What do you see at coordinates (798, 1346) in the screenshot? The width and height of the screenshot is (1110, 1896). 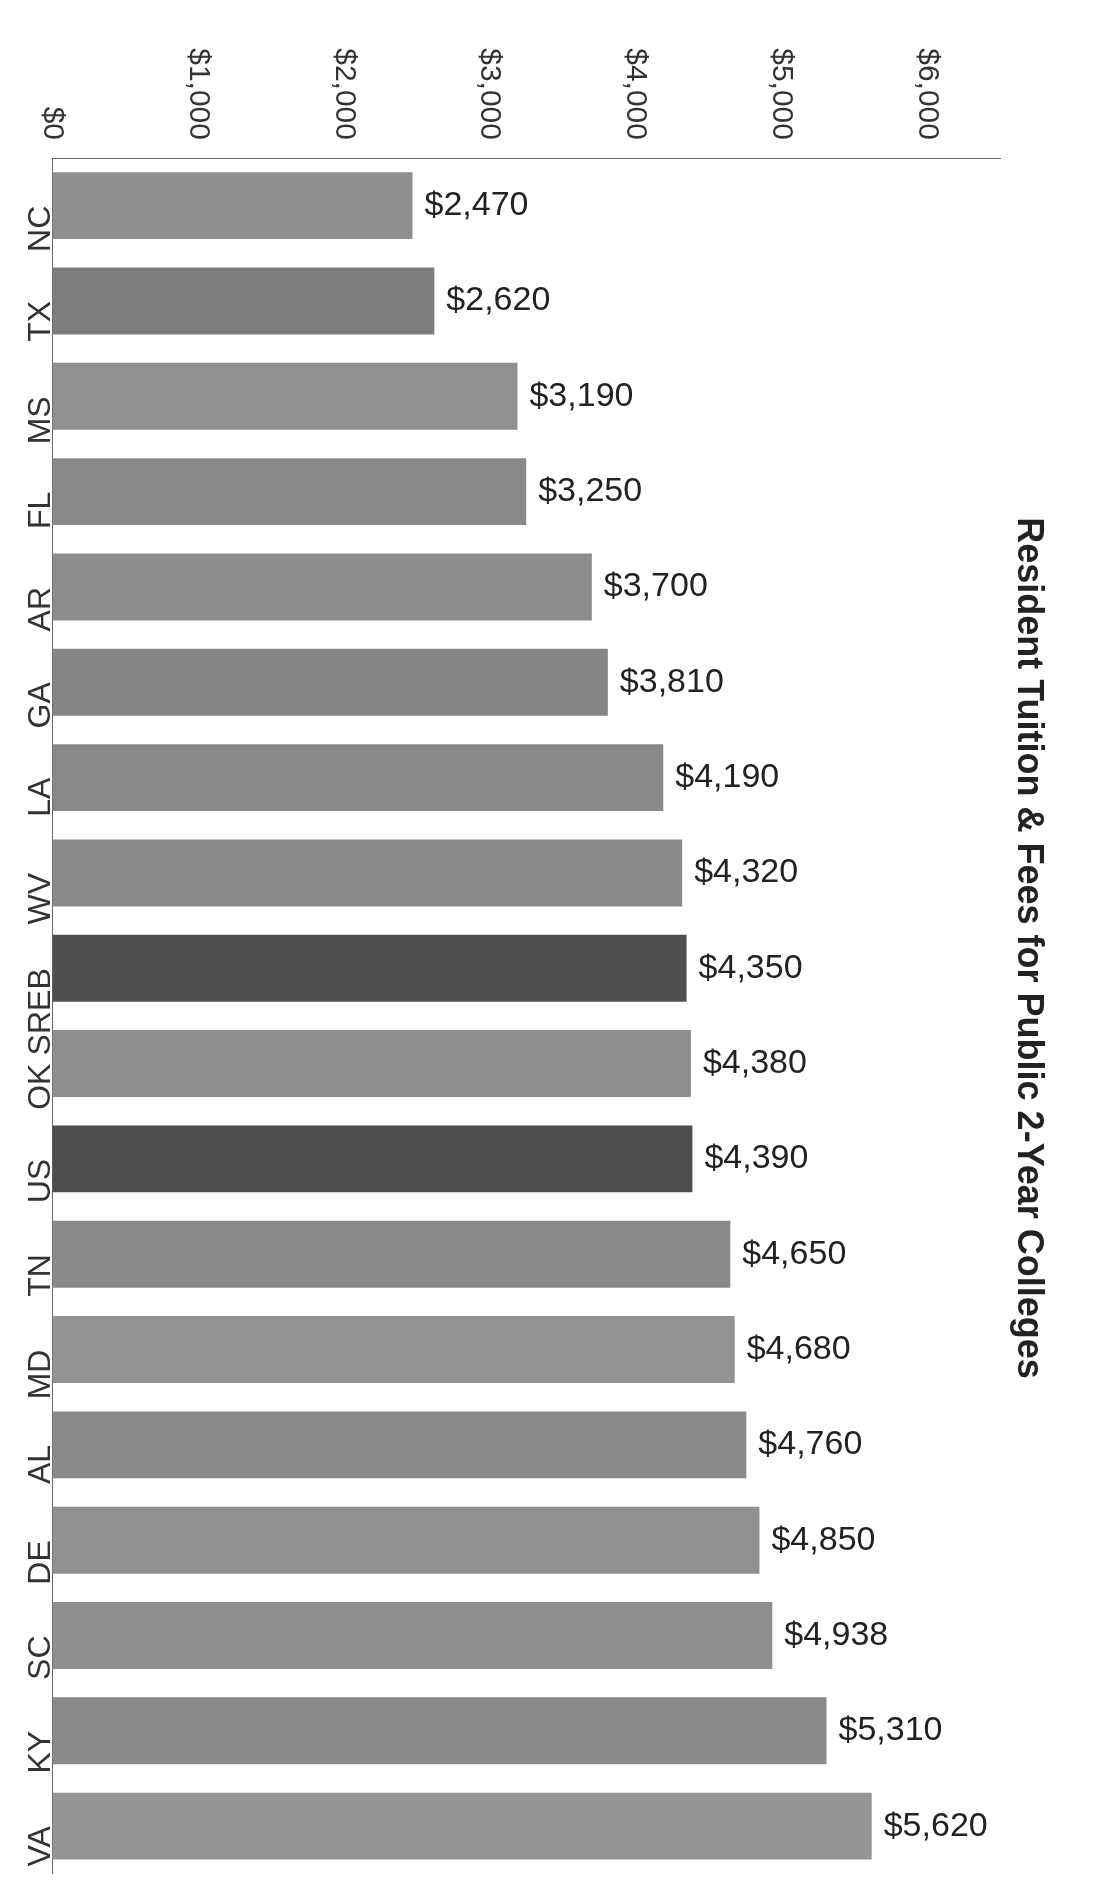 I see `data-label: $4,680` at bounding box center [798, 1346].